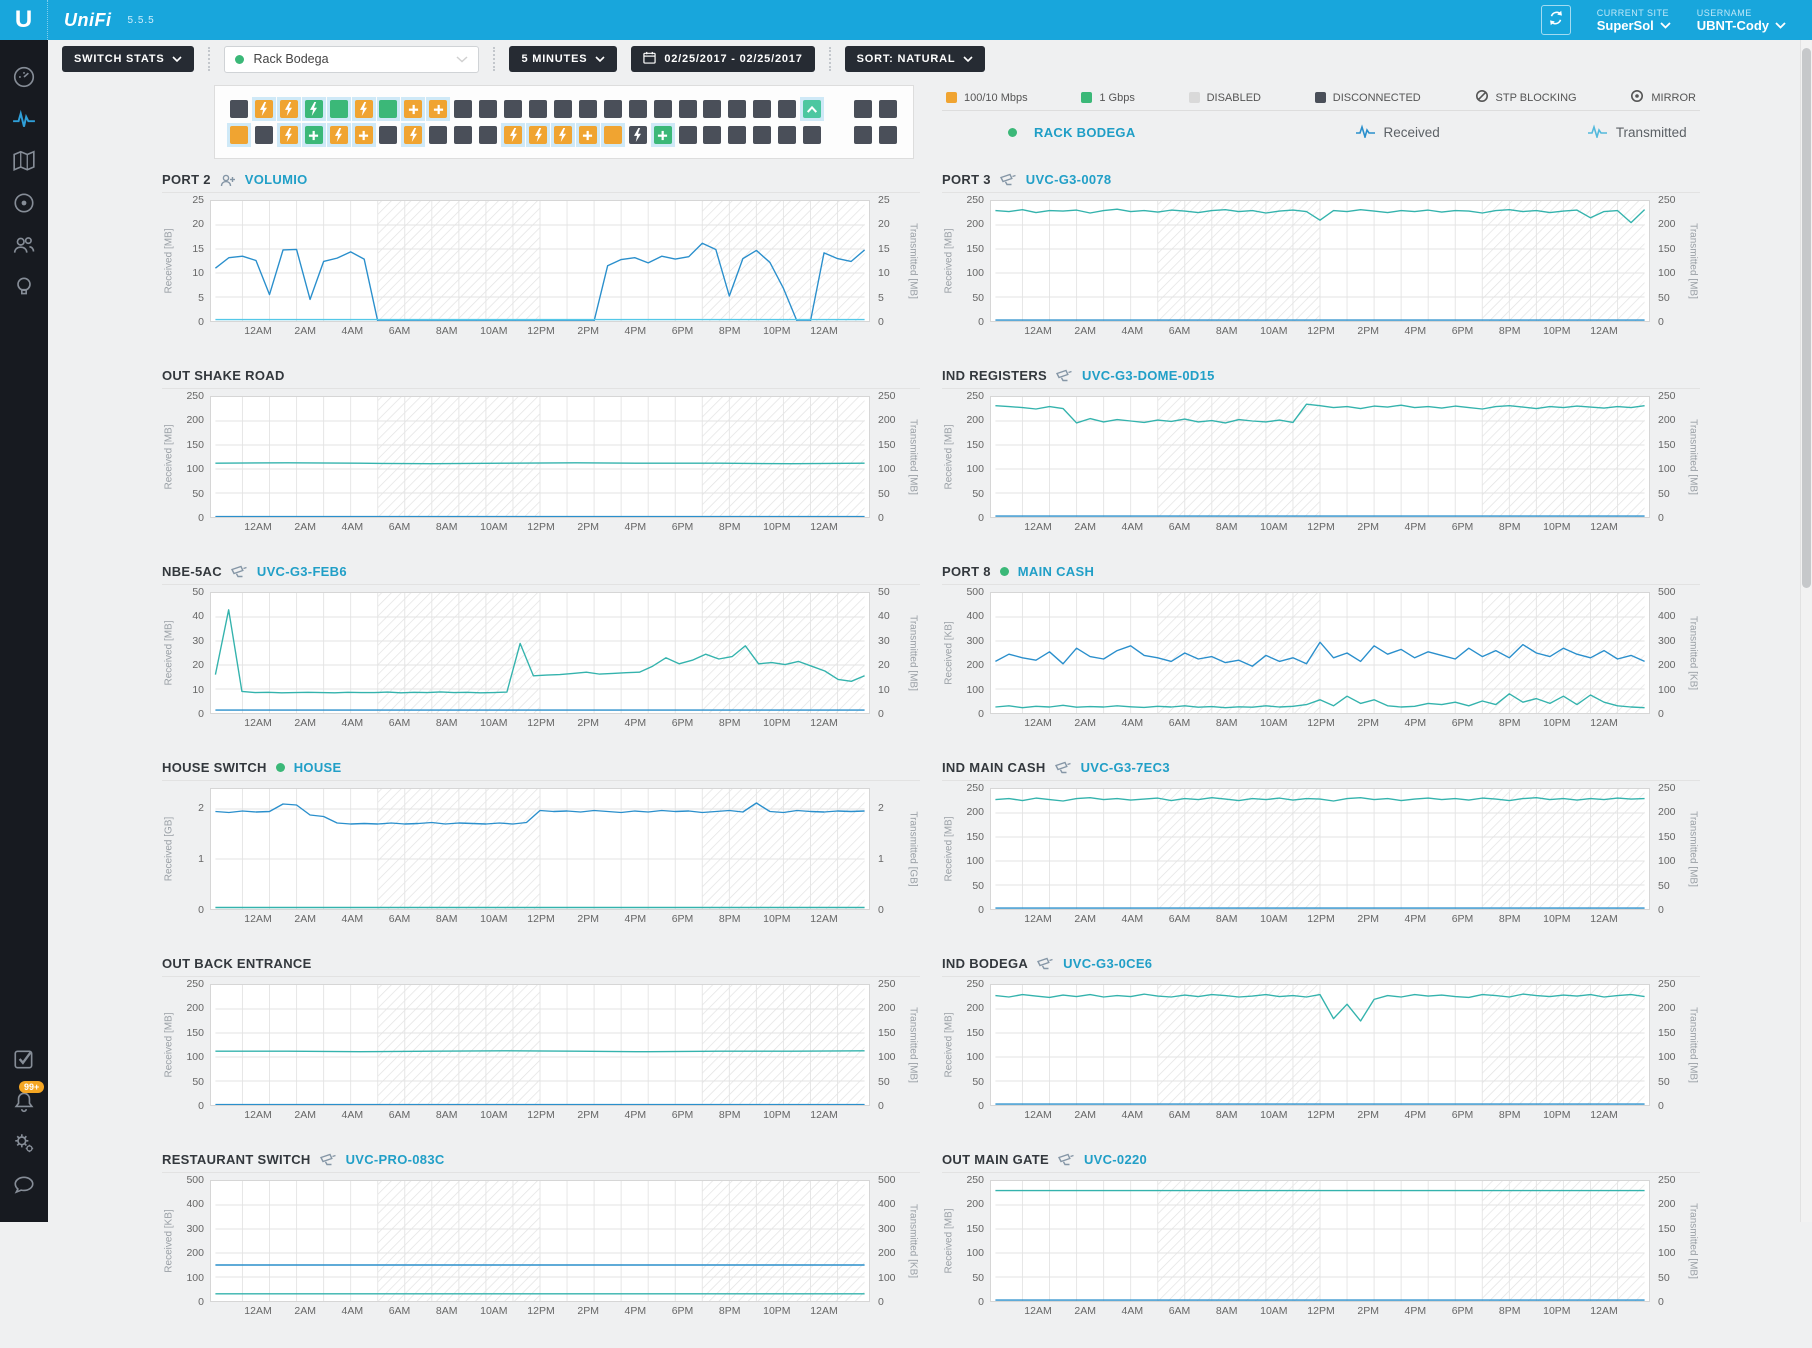 The width and height of the screenshot is (1812, 1348). What do you see at coordinates (276, 179) in the screenshot?
I see `device-link-volumio: VOLUMIO` at bounding box center [276, 179].